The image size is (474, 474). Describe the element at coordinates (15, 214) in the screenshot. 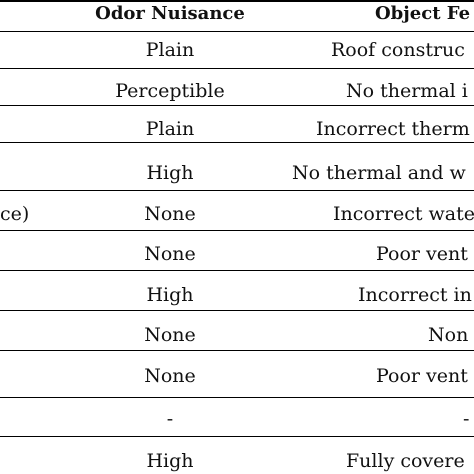

I see `table-cell-left: ce)` at that location.